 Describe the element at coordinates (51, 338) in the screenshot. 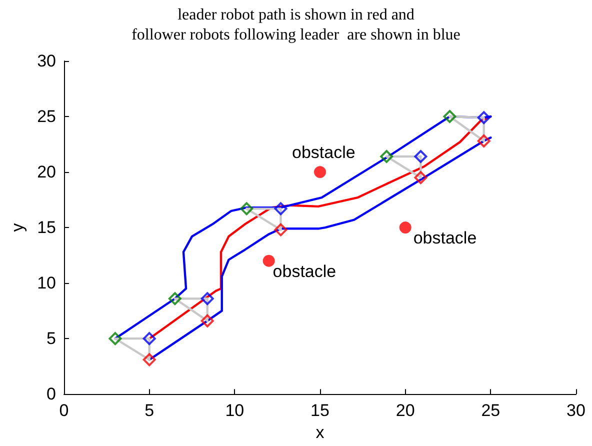

I see `y-tick-label: 5` at that location.